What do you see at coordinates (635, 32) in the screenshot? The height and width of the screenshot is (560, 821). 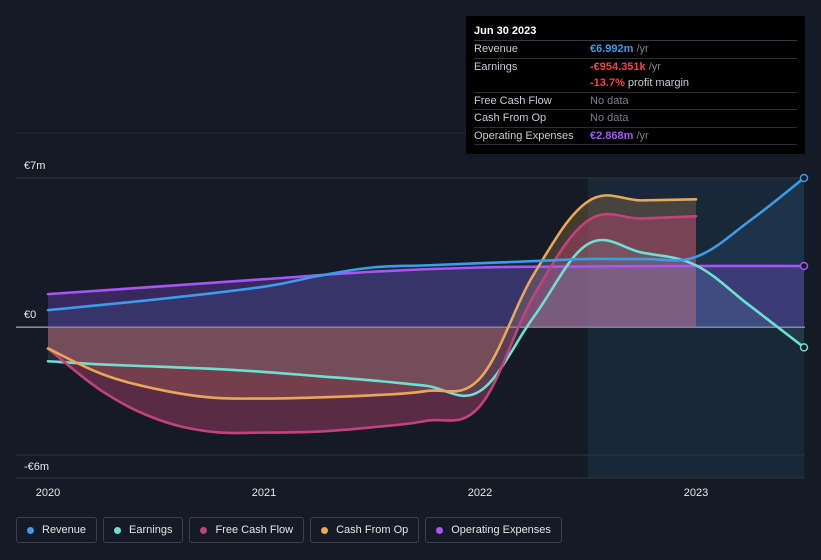 I see `tooltip-date: Jun 30 2023` at bounding box center [635, 32].